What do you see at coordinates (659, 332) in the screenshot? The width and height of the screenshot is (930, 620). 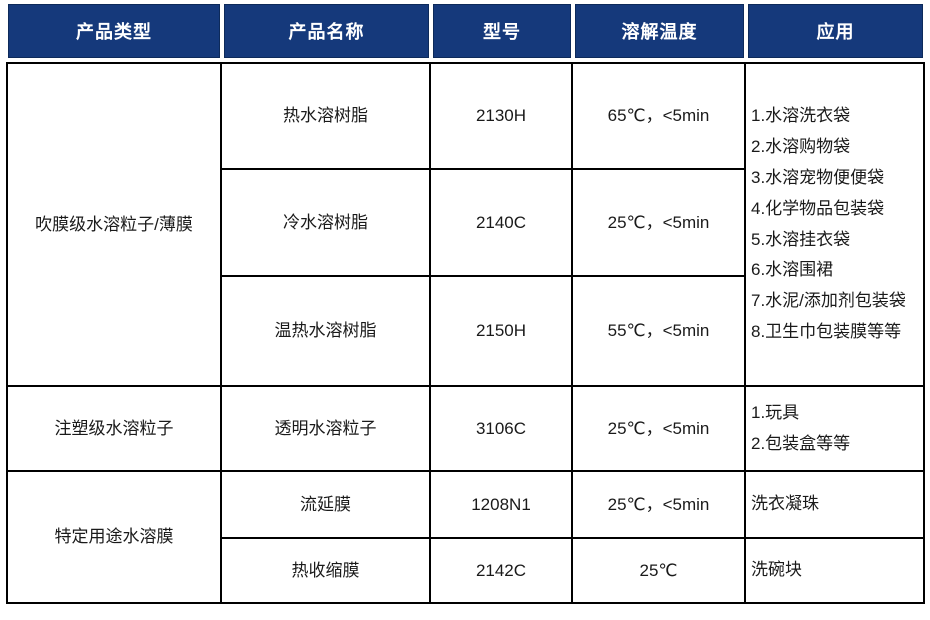 I see `cell-temperature: 55℃，<5min` at bounding box center [659, 332].